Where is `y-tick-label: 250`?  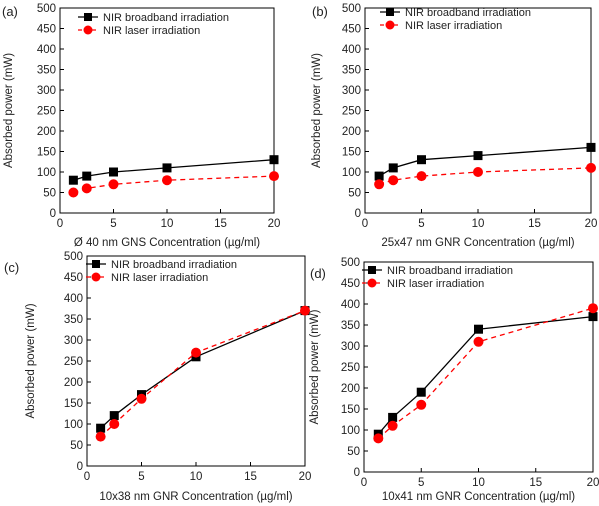 y-tick-label: 250 is located at coordinates (73, 362).